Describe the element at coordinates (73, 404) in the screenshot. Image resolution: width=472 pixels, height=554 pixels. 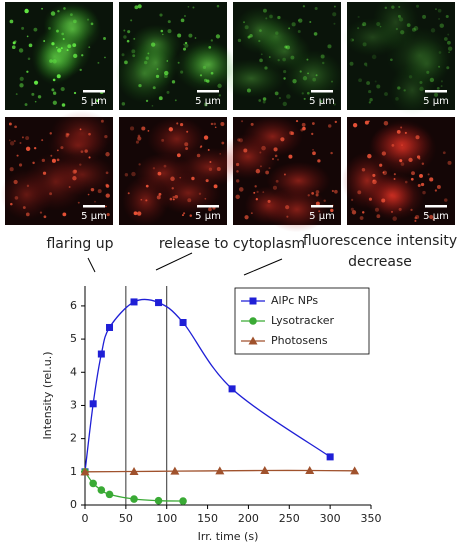
I see `y-tick-label: 3` at that location.